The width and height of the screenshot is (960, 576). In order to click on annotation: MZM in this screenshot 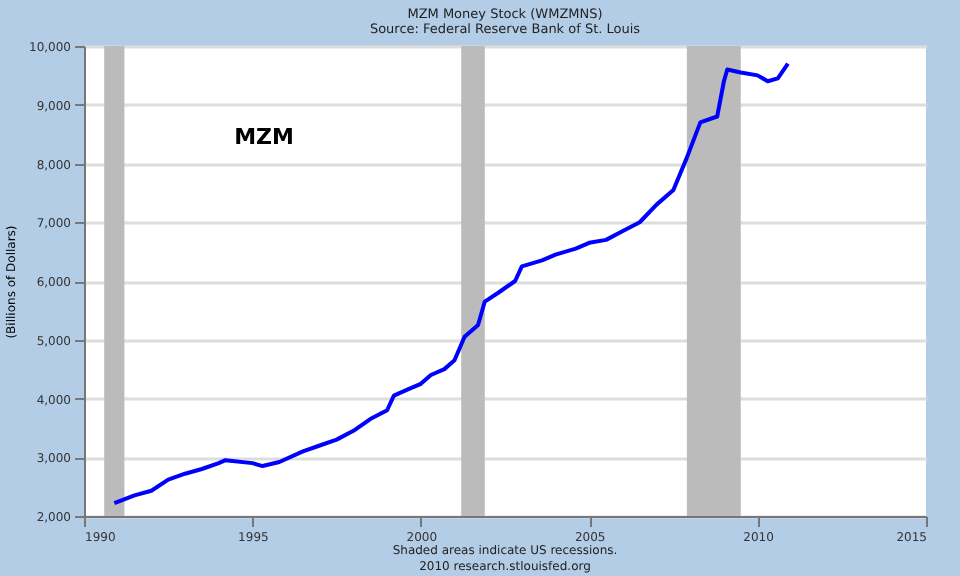, I will do `click(264, 137)`.